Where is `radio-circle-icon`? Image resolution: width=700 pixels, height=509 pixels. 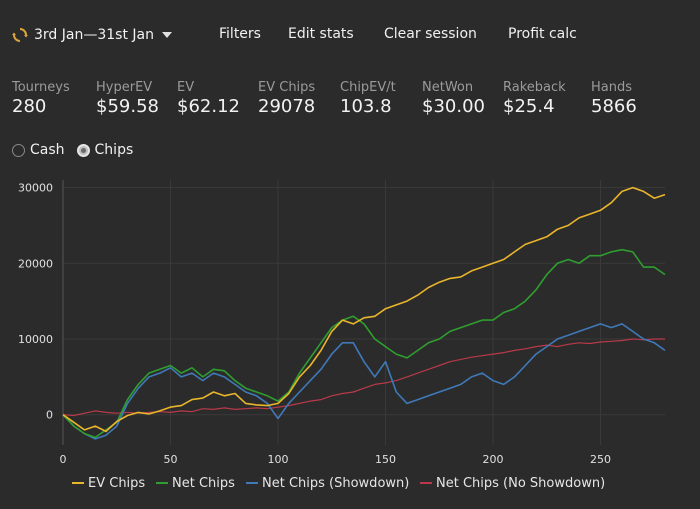 radio-circle-icon is located at coordinates (18, 150).